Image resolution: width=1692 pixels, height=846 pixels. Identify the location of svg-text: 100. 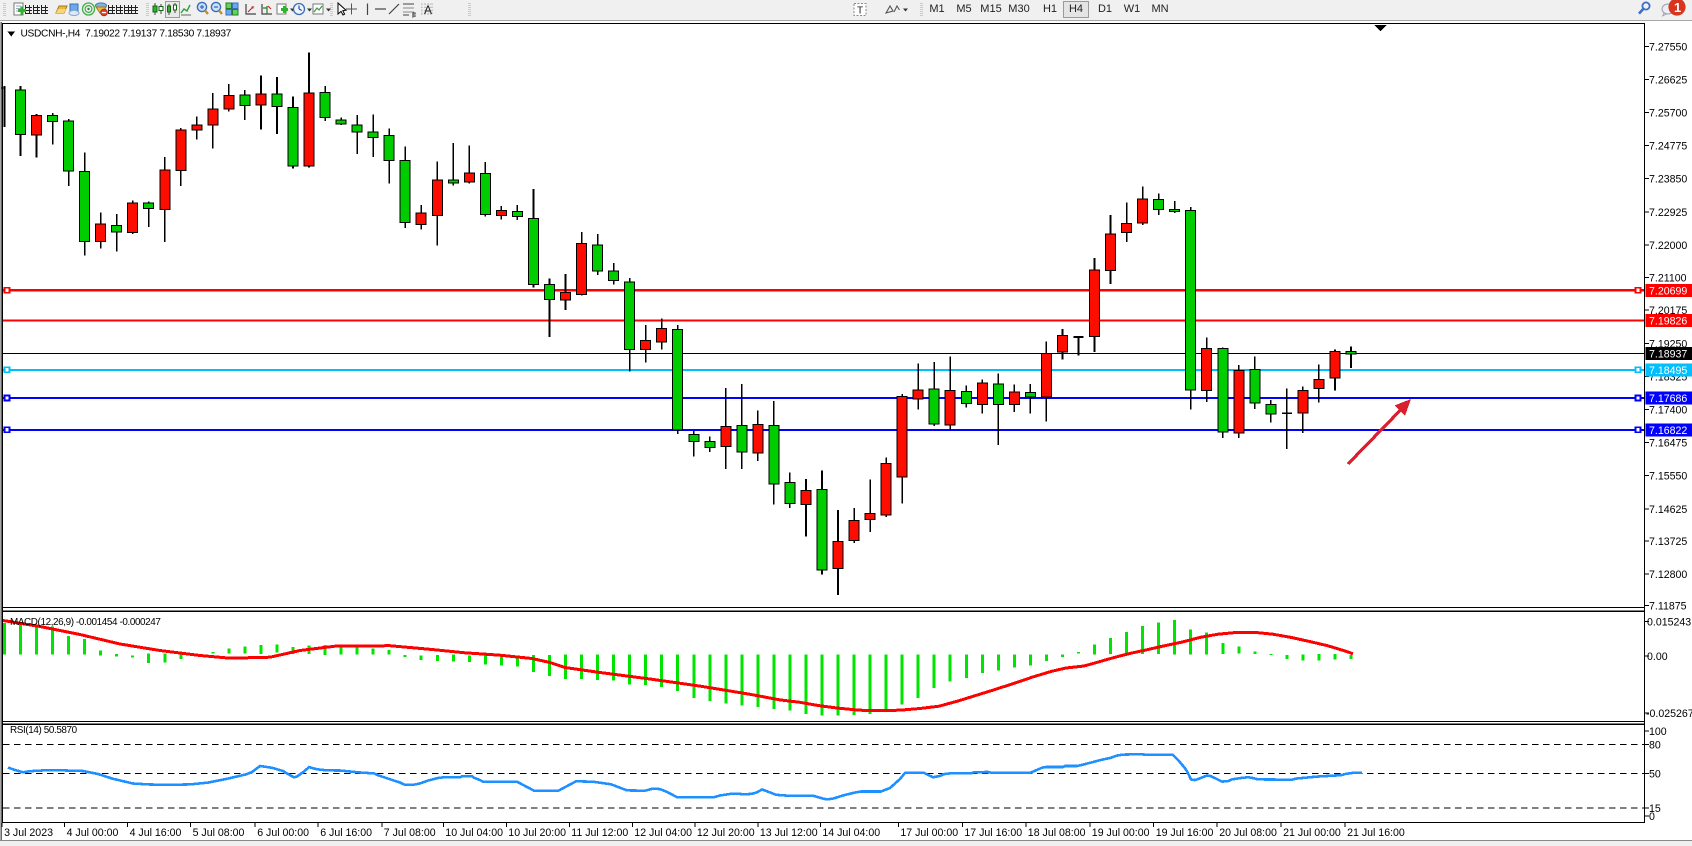
(1658, 732).